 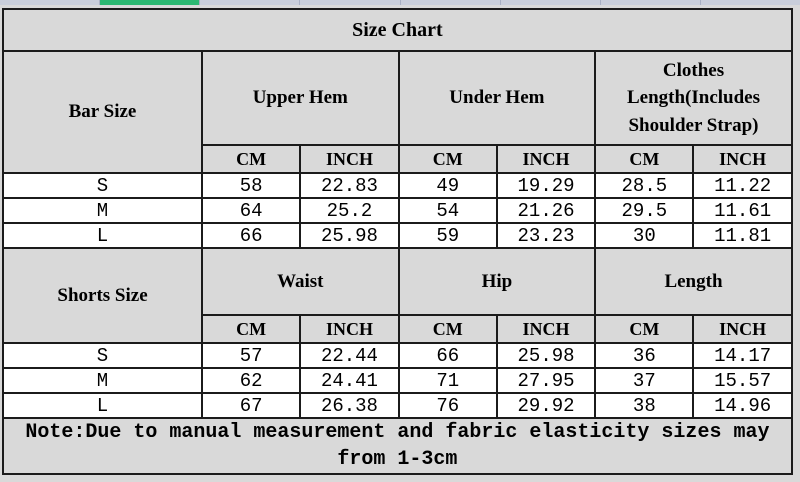 I want to click on value-cell: 62, so click(x=251, y=380).